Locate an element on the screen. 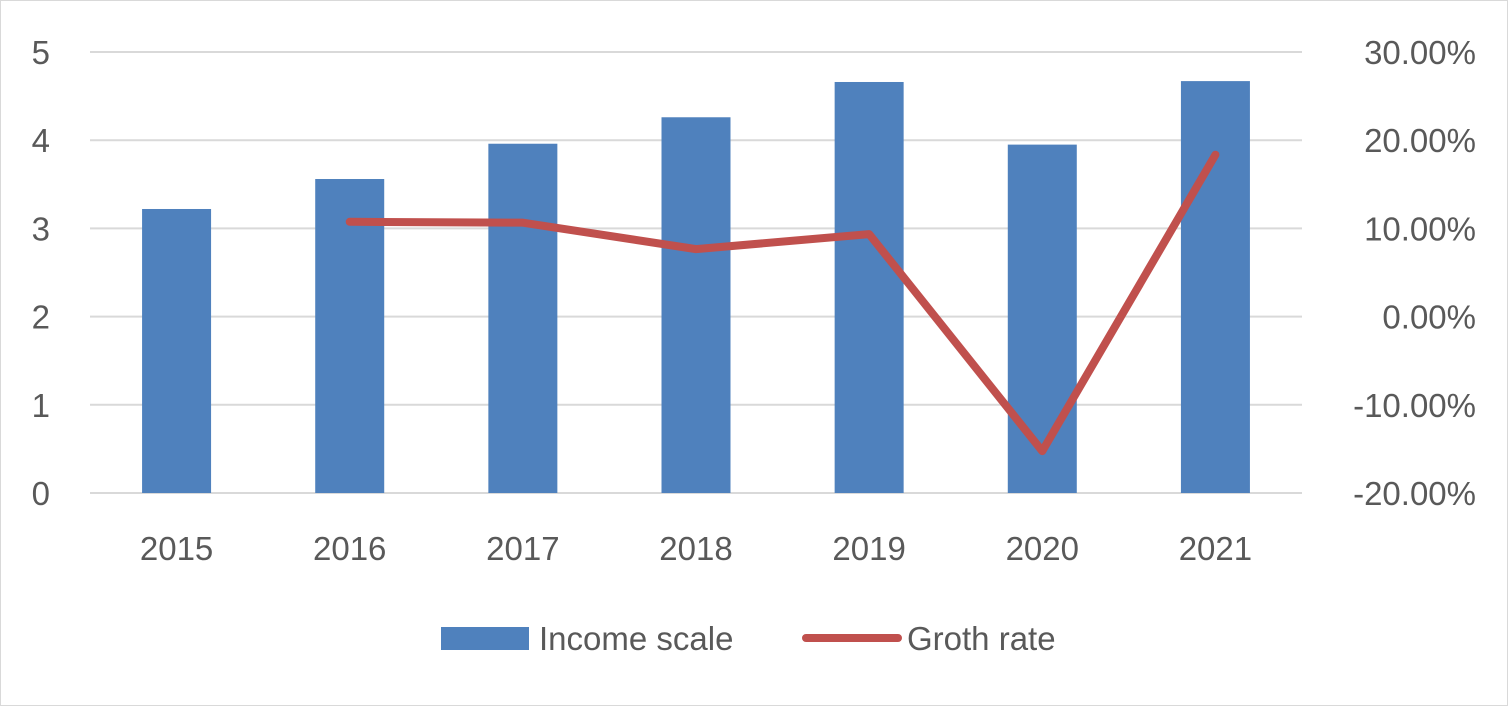 This screenshot has height=706, width=1508. bar-2019 is located at coordinates (869, 287).